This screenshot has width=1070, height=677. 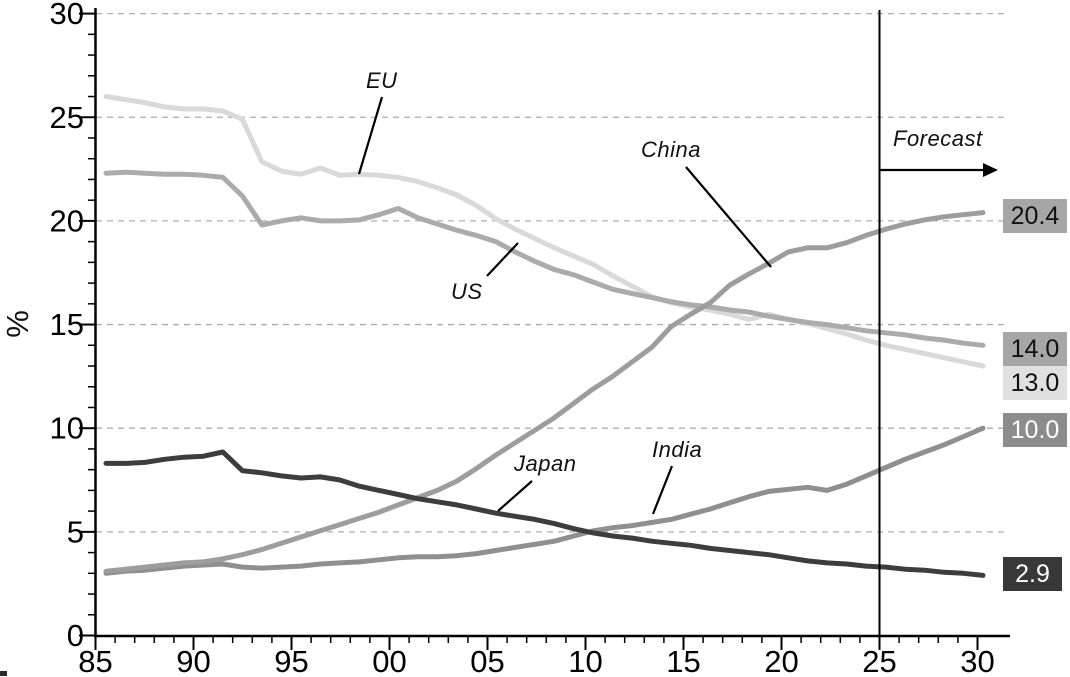 I want to click on y-tick-label-20: 20, so click(x=67, y=220).